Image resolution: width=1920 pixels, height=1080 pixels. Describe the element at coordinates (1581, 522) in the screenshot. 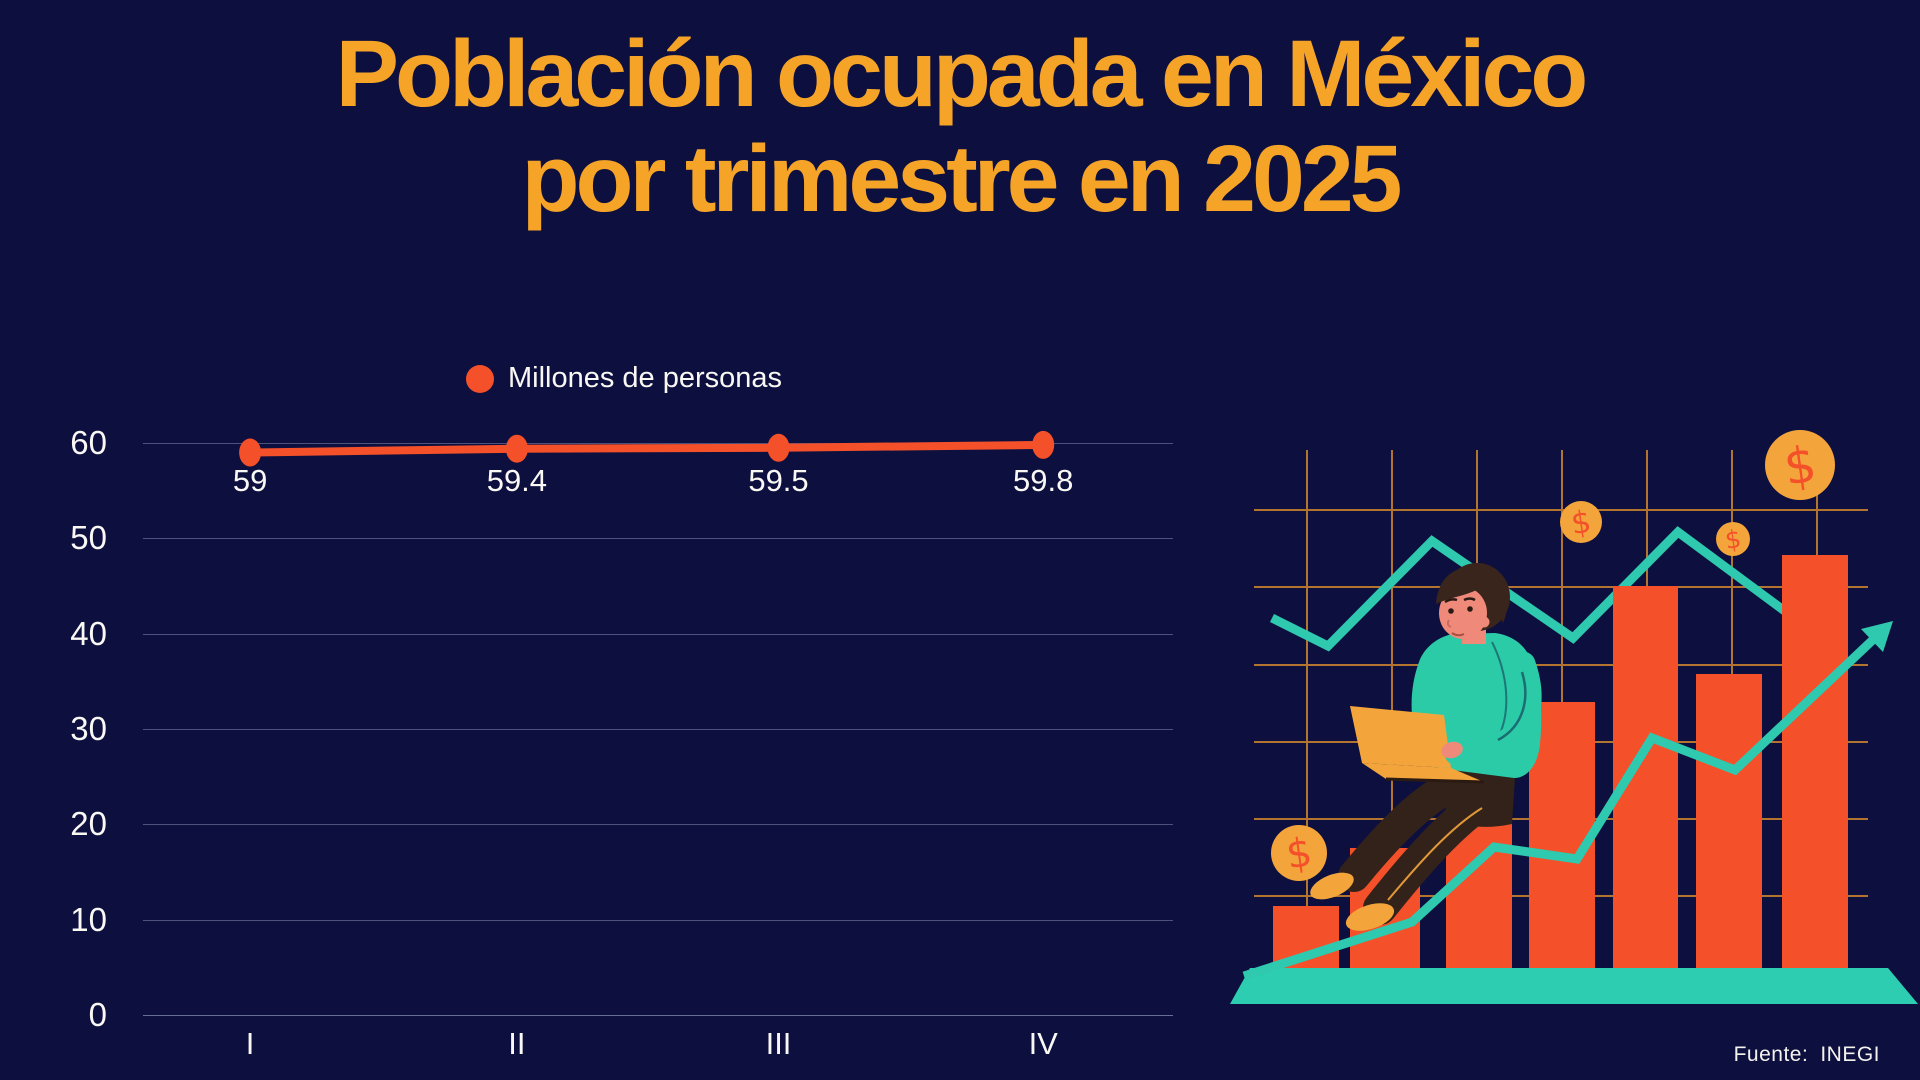

I see `coin-icon-medium: $` at that location.